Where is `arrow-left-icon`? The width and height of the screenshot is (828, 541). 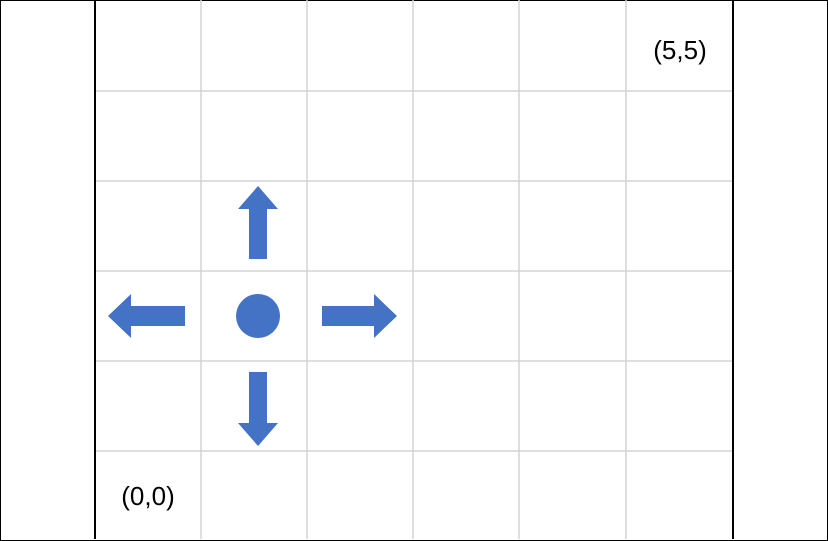 arrow-left-icon is located at coordinates (146, 316).